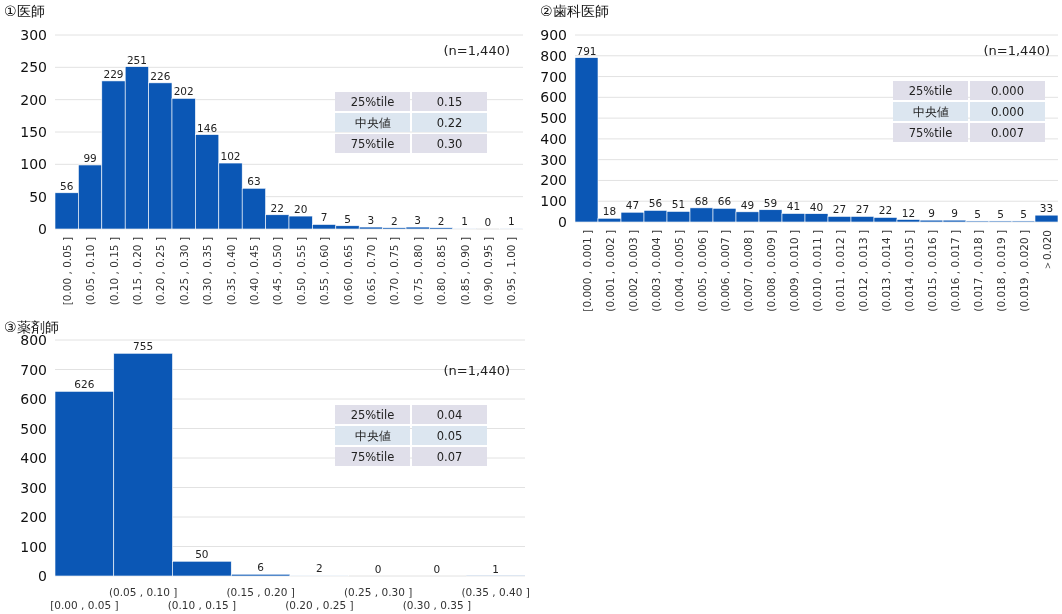 The height and width of the screenshot is (614, 1062). What do you see at coordinates (487, 271) in the screenshot?
I see `x-tick-label: (0.90 , 0.95 ]` at bounding box center [487, 271].